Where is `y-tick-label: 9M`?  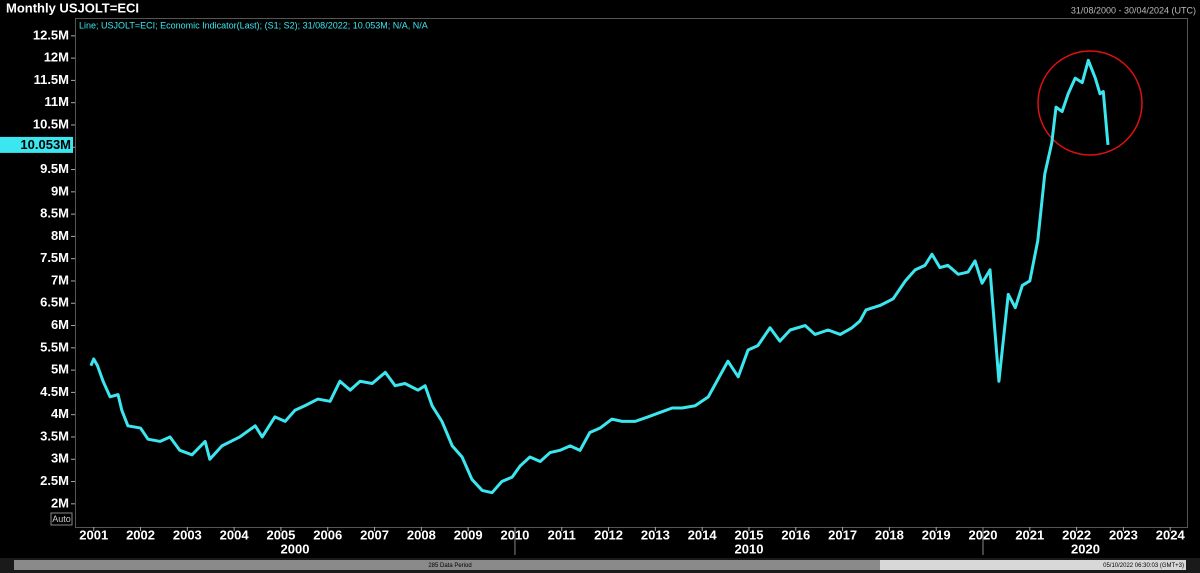
y-tick-label: 9M is located at coordinates (60, 190).